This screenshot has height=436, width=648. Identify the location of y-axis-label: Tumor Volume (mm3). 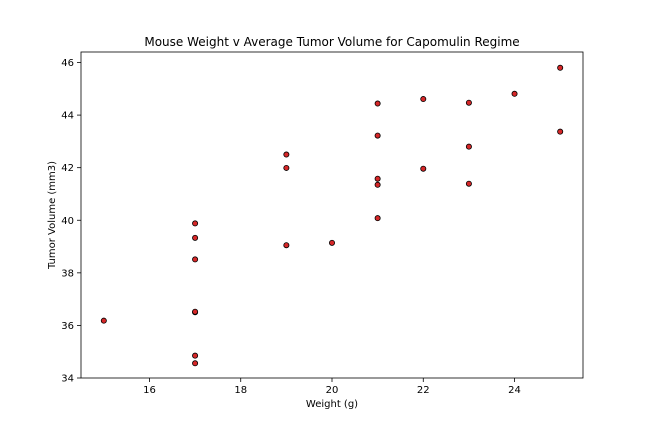
(52, 215).